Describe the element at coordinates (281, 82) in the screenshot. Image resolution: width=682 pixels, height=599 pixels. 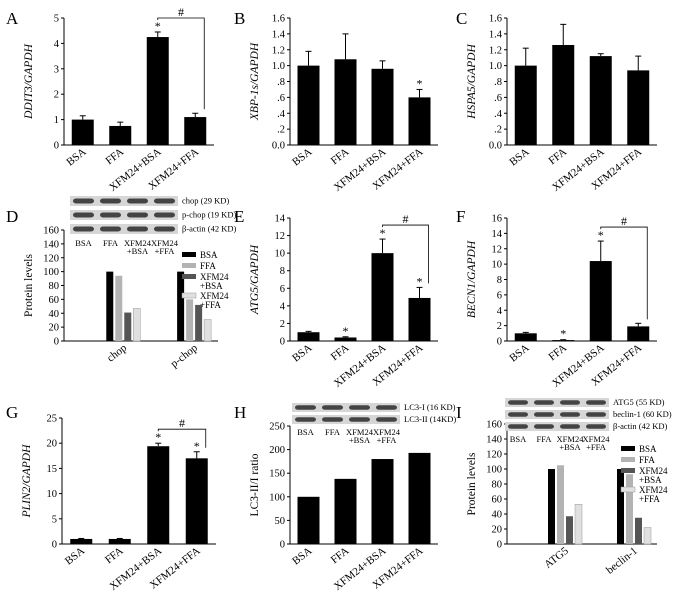
I see `panel-B-ytick-label: .8` at that location.